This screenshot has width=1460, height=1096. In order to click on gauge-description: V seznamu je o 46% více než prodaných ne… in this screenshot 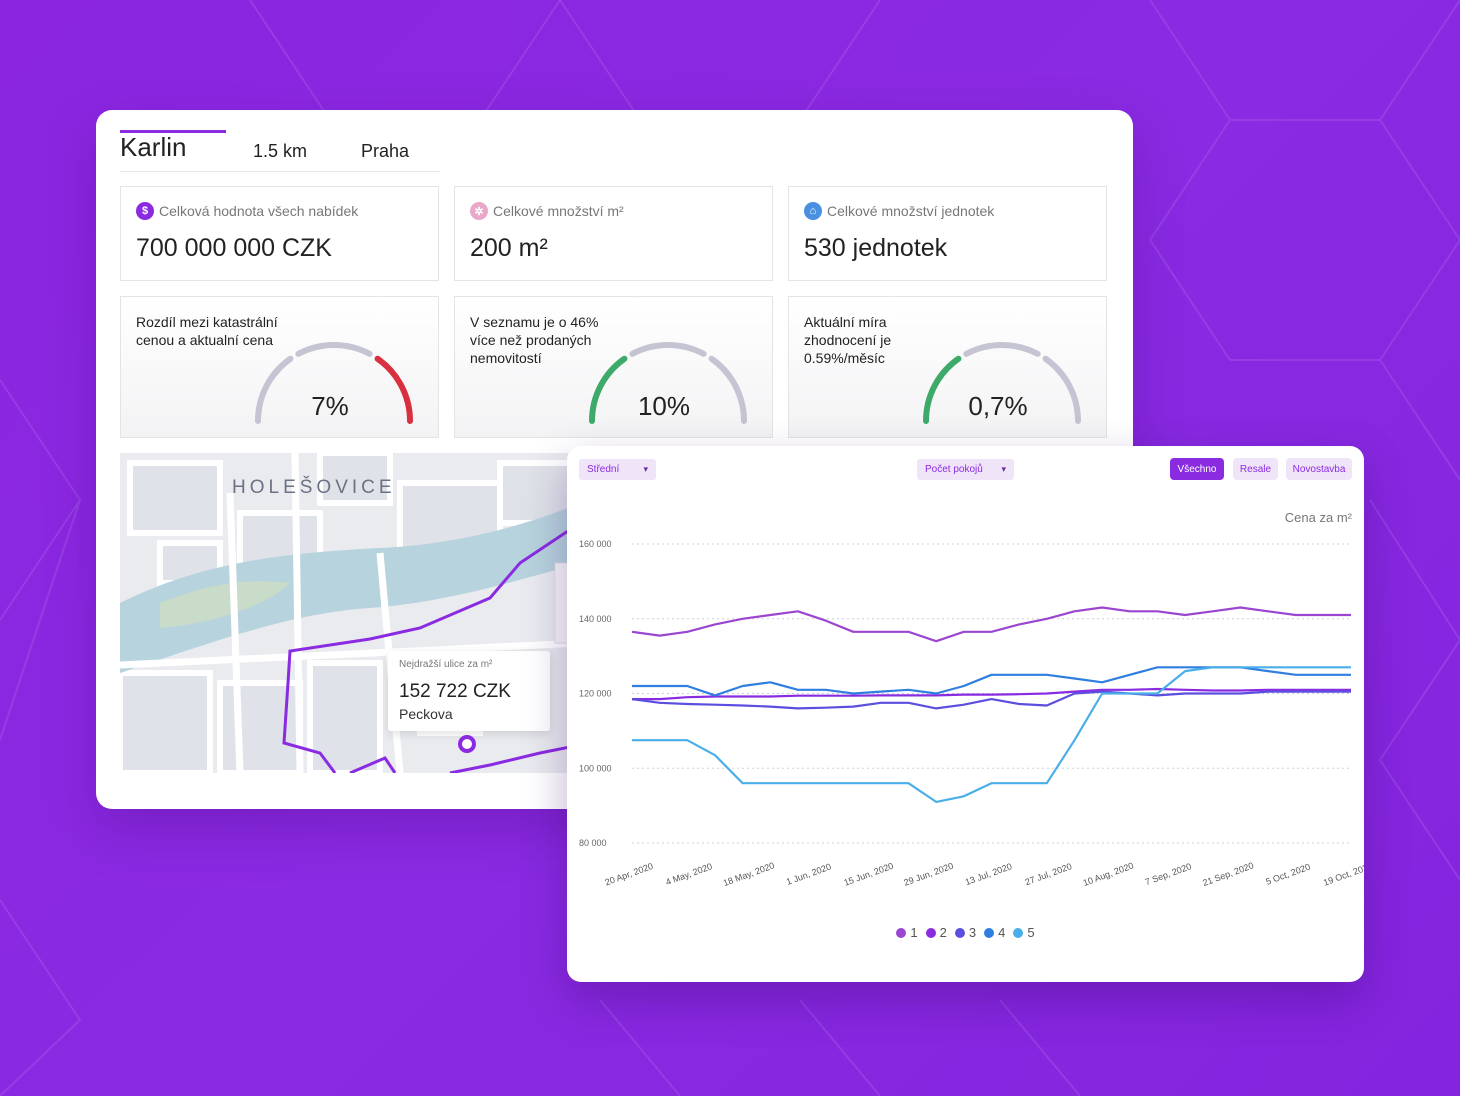, I will do `click(534, 340)`.